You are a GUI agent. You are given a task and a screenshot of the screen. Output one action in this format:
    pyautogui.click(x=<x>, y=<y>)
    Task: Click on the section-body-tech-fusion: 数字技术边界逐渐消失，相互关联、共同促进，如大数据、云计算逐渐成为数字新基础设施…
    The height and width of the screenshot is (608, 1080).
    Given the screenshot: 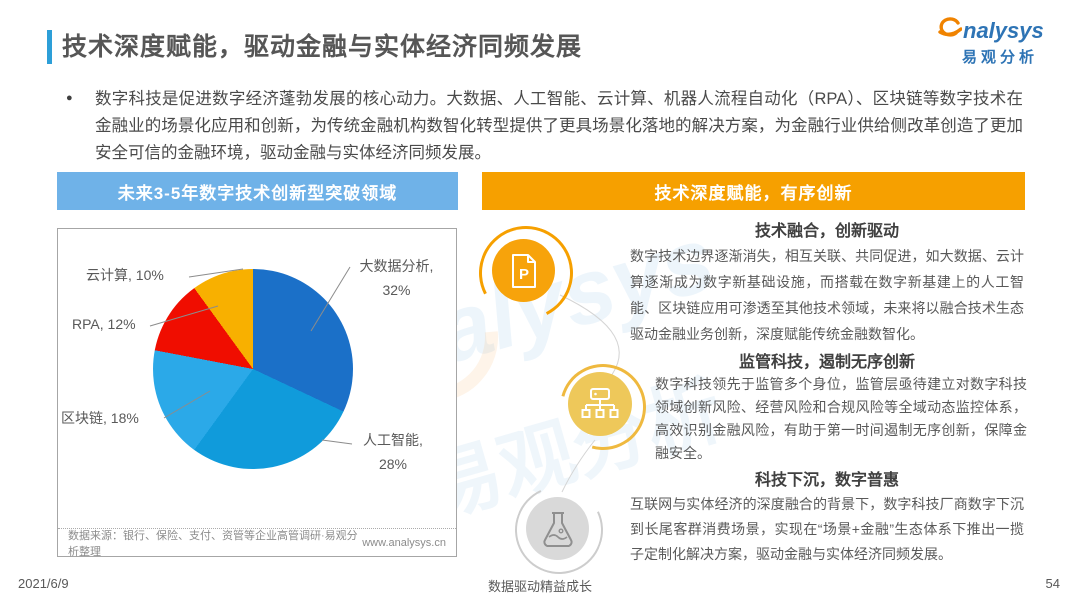 What is the action you would take?
    pyautogui.click(x=827, y=295)
    